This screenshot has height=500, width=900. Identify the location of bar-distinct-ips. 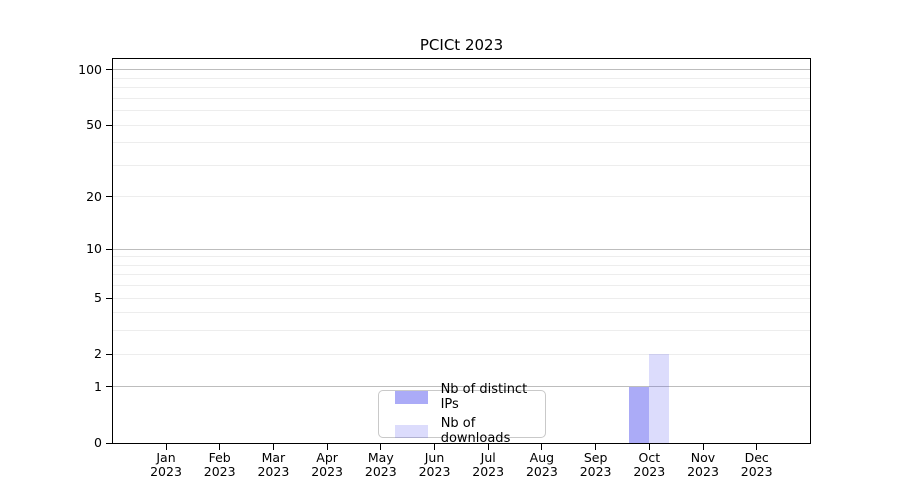
(639, 414).